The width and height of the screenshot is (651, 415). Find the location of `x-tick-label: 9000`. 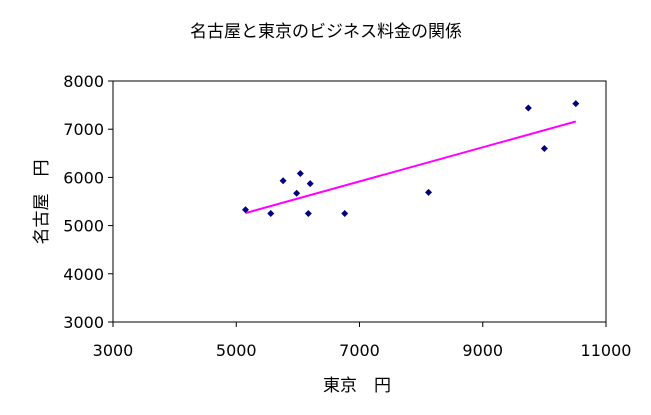

x-tick-label: 9000 is located at coordinates (482, 350).